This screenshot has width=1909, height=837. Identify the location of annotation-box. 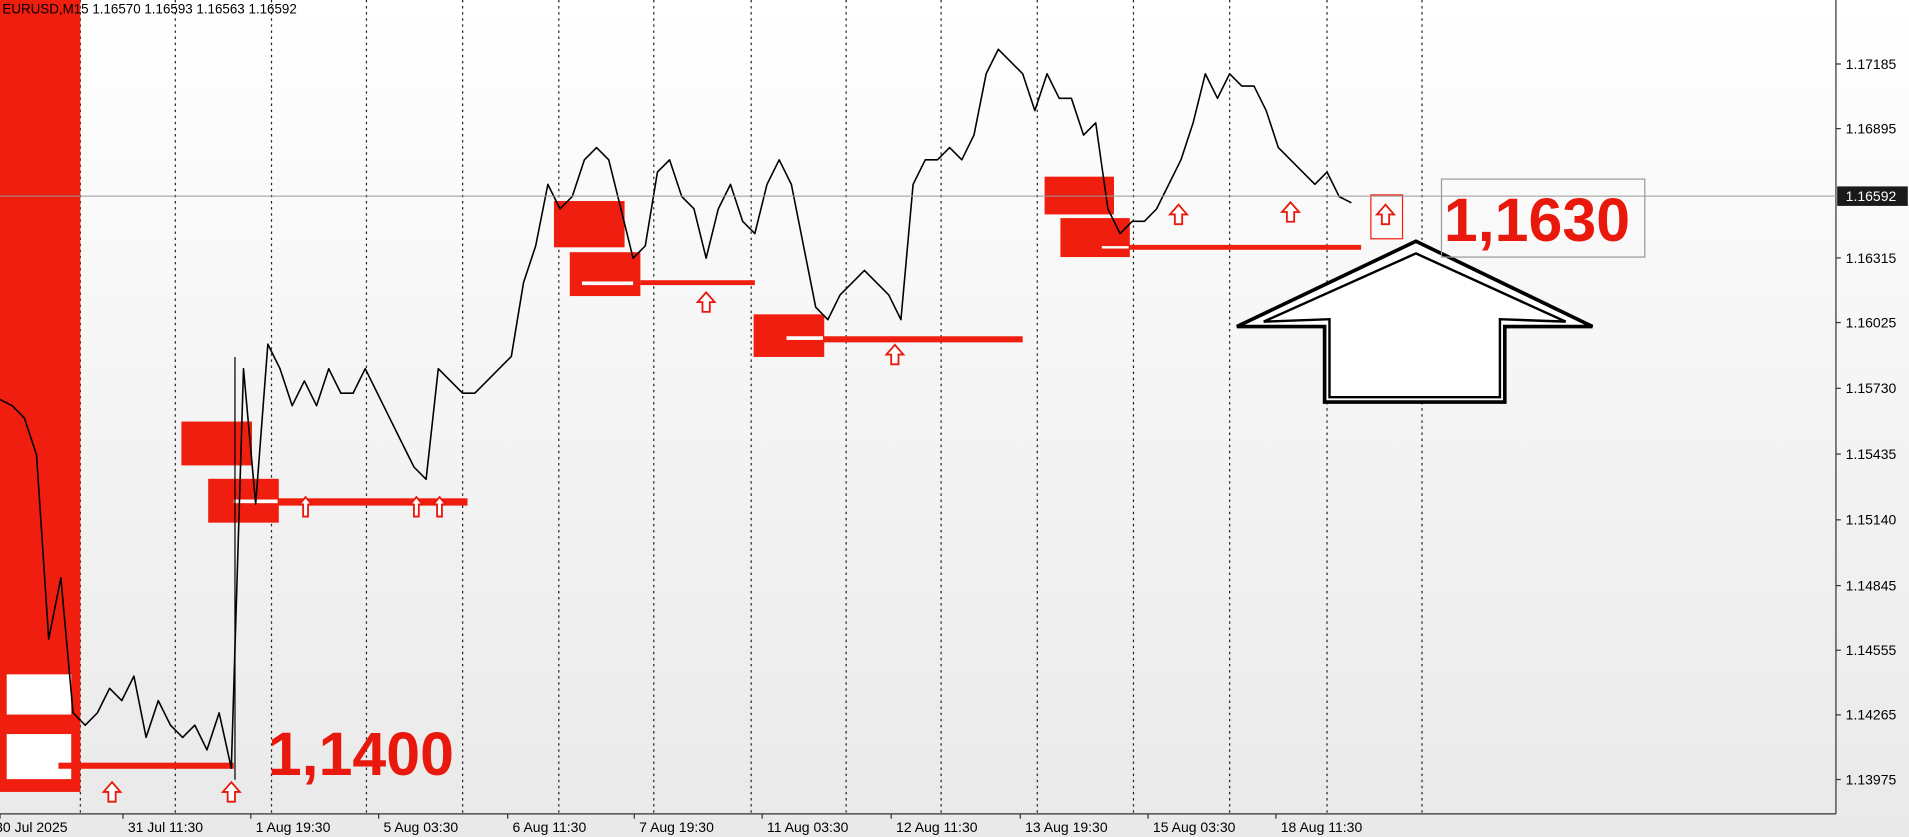
(1543, 218).